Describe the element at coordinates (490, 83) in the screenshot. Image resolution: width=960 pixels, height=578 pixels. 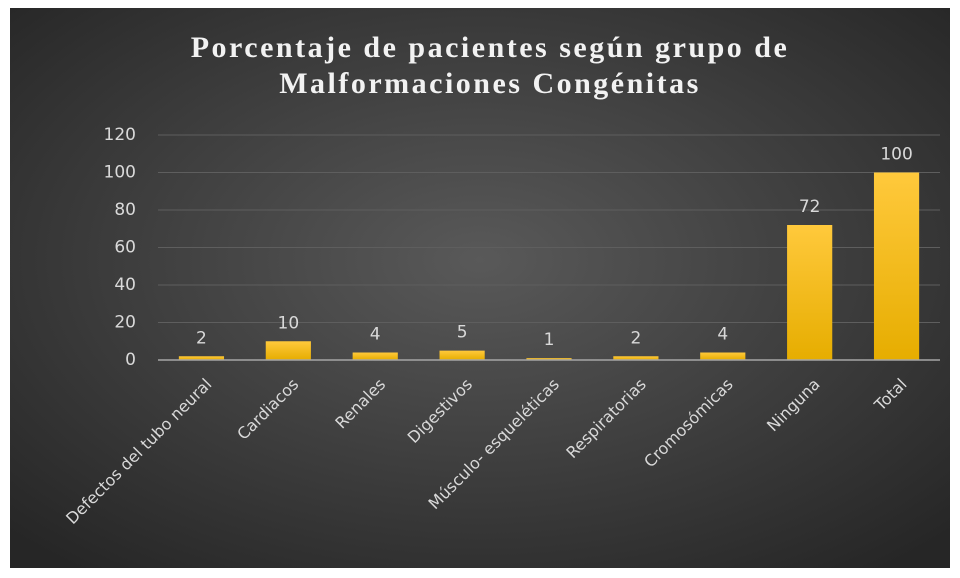
I see `chart-title: Malformaciones Congénitas` at that location.